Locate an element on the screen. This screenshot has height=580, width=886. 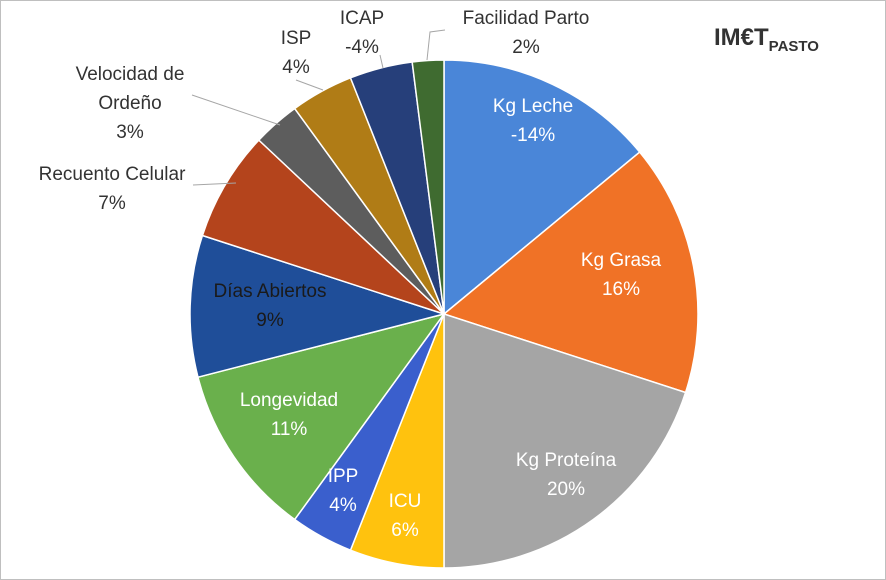
slice-label: Velocidad de Ordeño 3% is located at coordinates (130, 103).